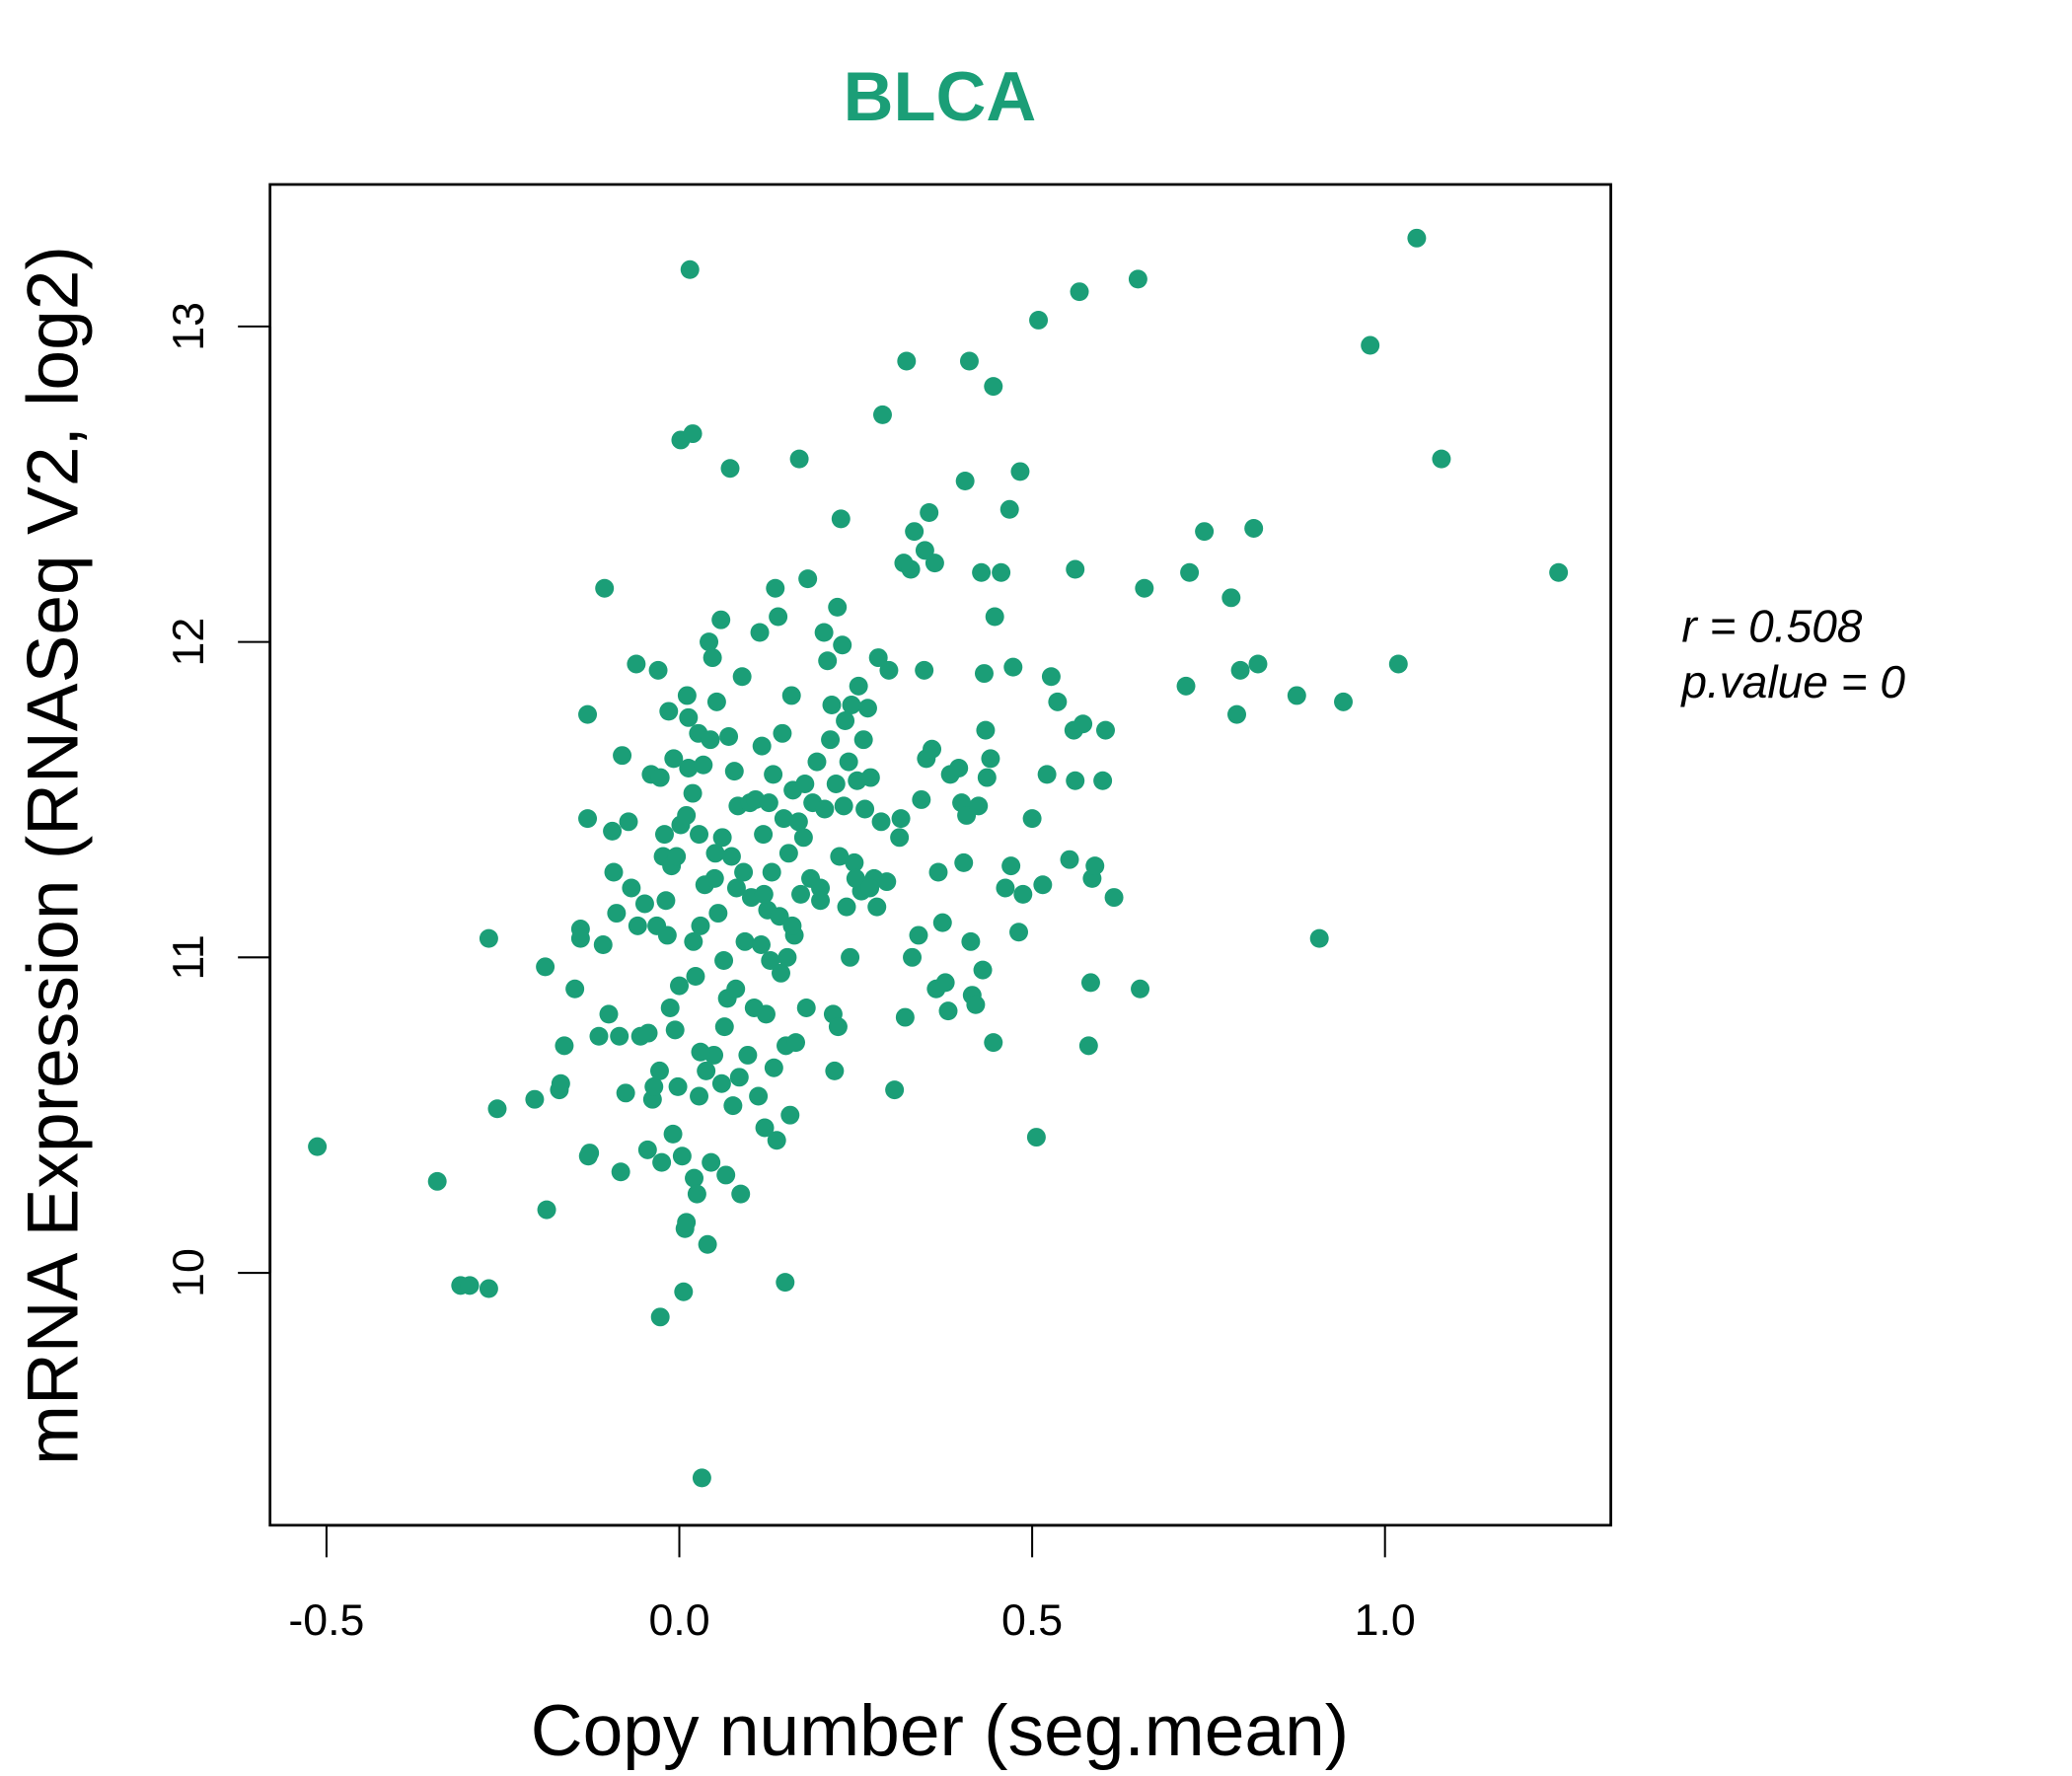 Image resolution: width=2072 pixels, height=1776 pixels. What do you see at coordinates (1792, 681) in the screenshot?
I see `p-value: p.value = 0` at bounding box center [1792, 681].